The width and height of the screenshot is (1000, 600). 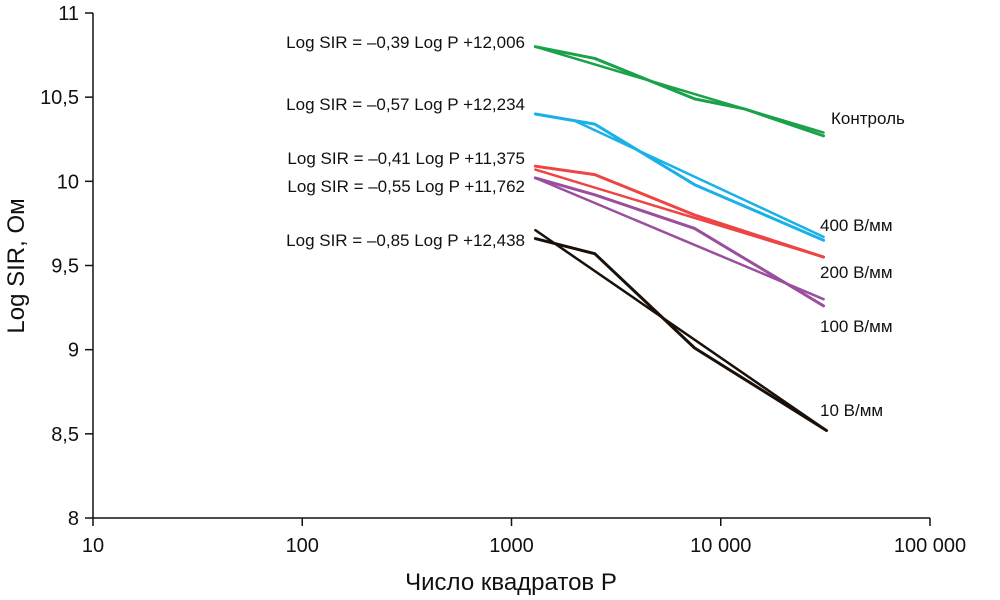 I want to click on y-tick-label: 10, so click(x=68, y=182).